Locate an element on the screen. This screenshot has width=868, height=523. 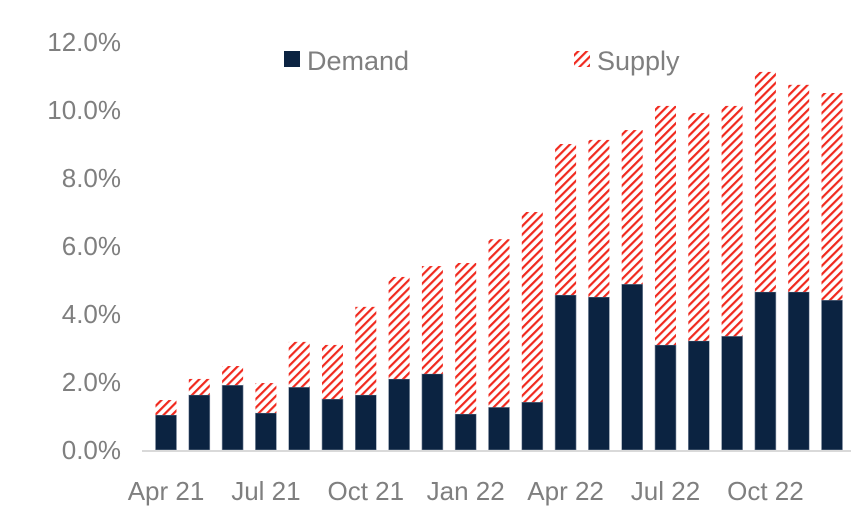
x-tick-label: Jul 21 is located at coordinates (265, 491).